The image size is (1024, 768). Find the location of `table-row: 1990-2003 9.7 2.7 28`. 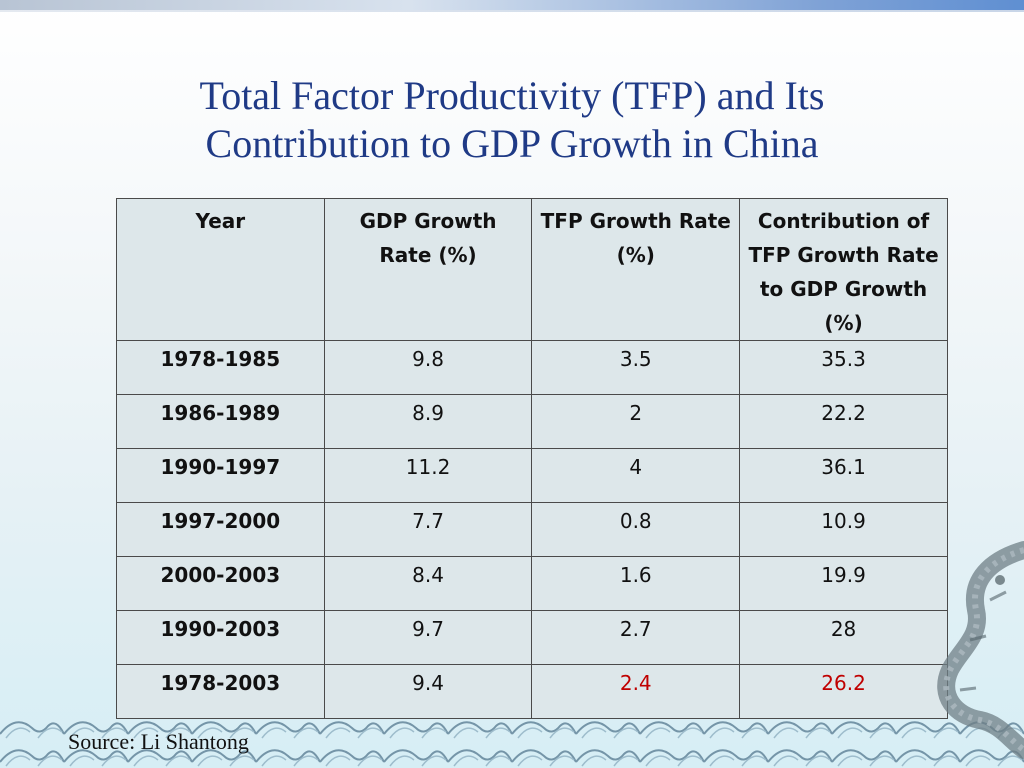

table-row: 1990-2003 9.7 2.7 28 is located at coordinates (532, 637).